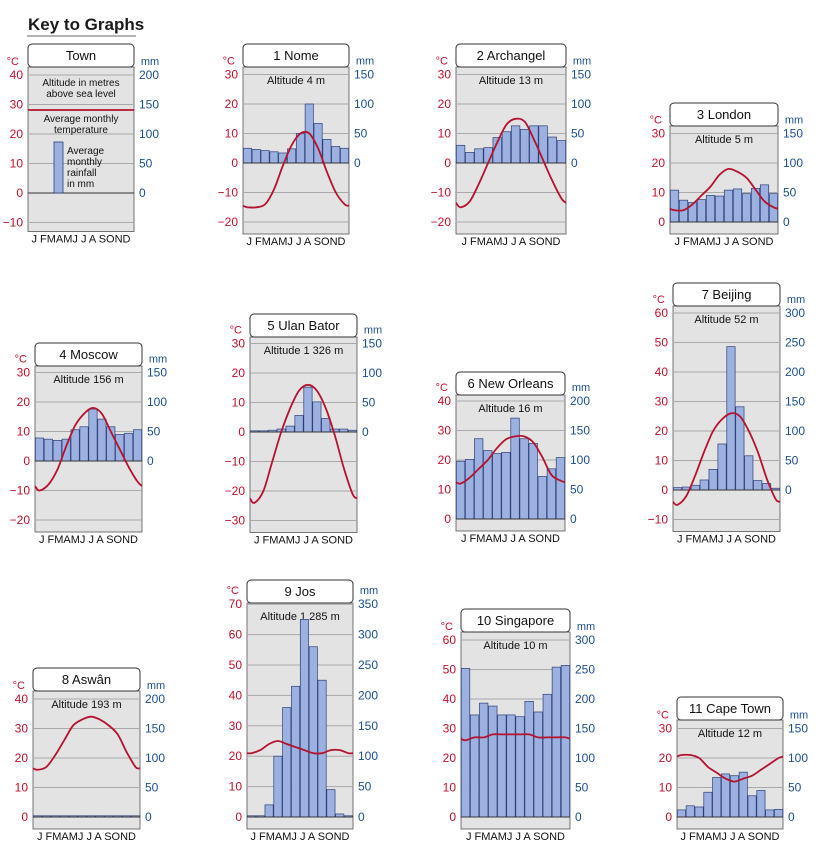 Image resolution: width=822 pixels, height=858 pixels. I want to click on chart-title: 5 Ulan Bator, so click(303, 325).